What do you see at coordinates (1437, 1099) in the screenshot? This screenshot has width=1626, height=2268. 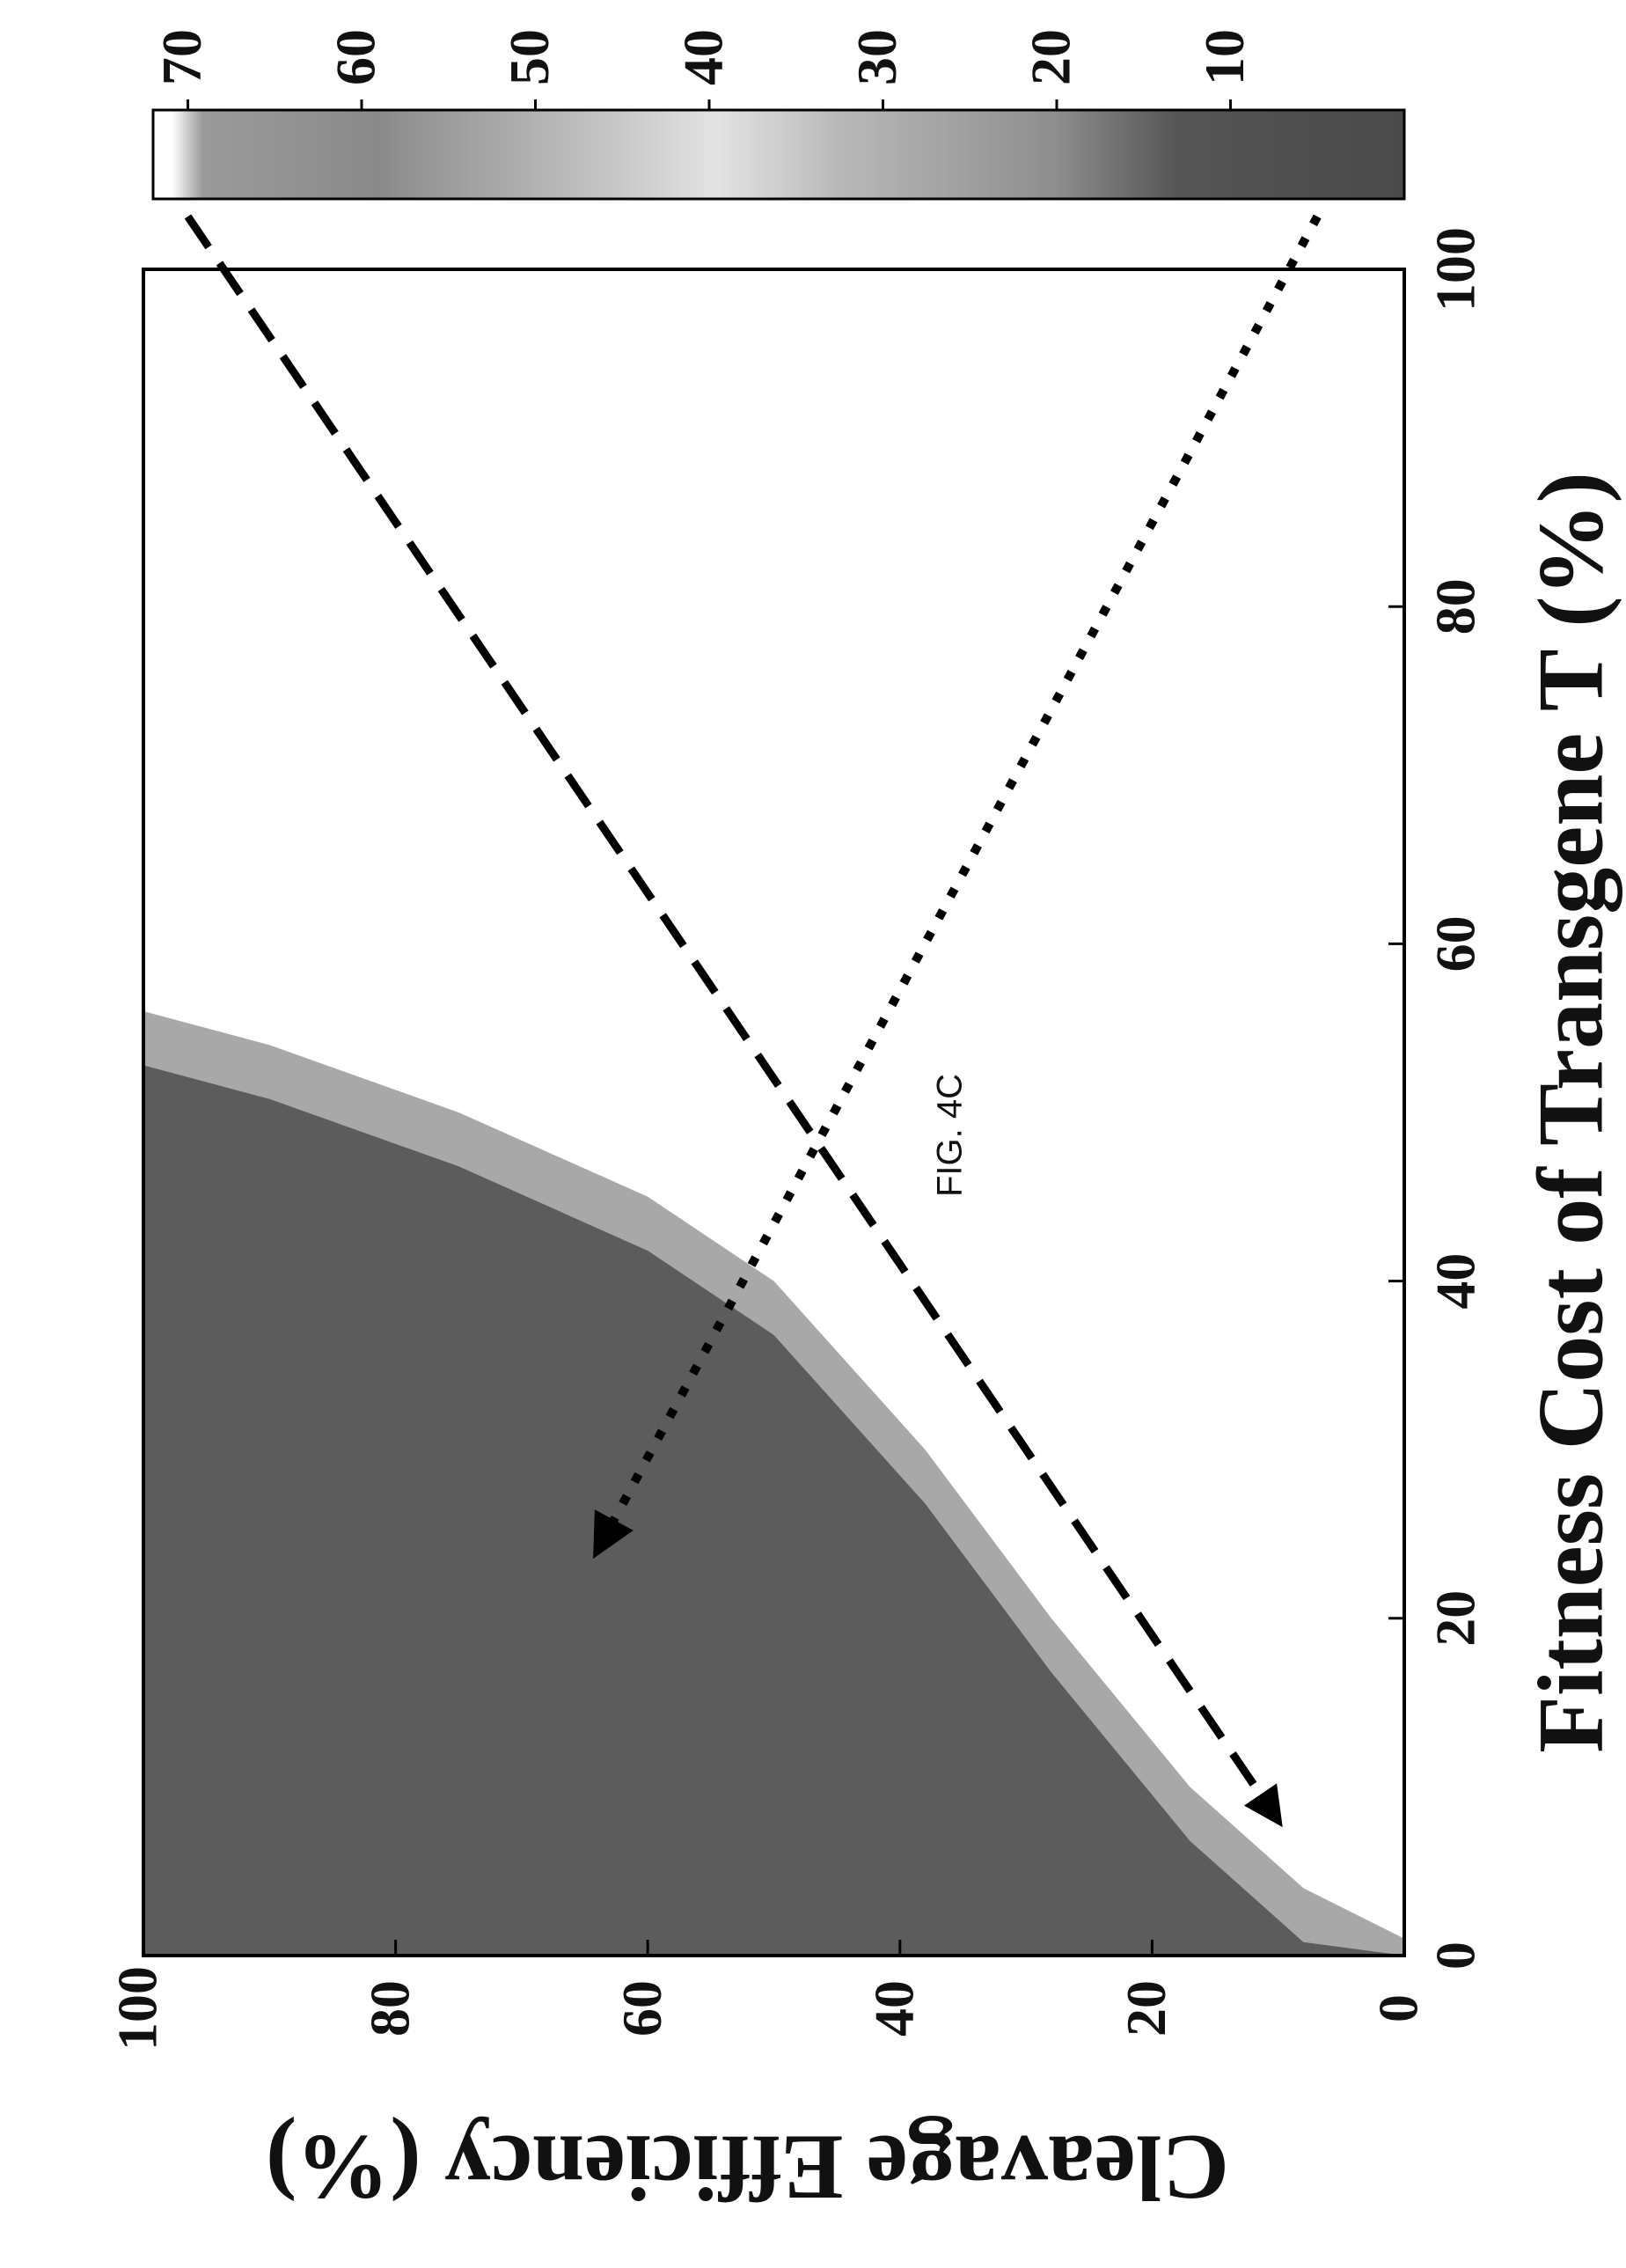 I see `x-axis-ticks: 0 20 40 60 80 100` at bounding box center [1437, 1099].